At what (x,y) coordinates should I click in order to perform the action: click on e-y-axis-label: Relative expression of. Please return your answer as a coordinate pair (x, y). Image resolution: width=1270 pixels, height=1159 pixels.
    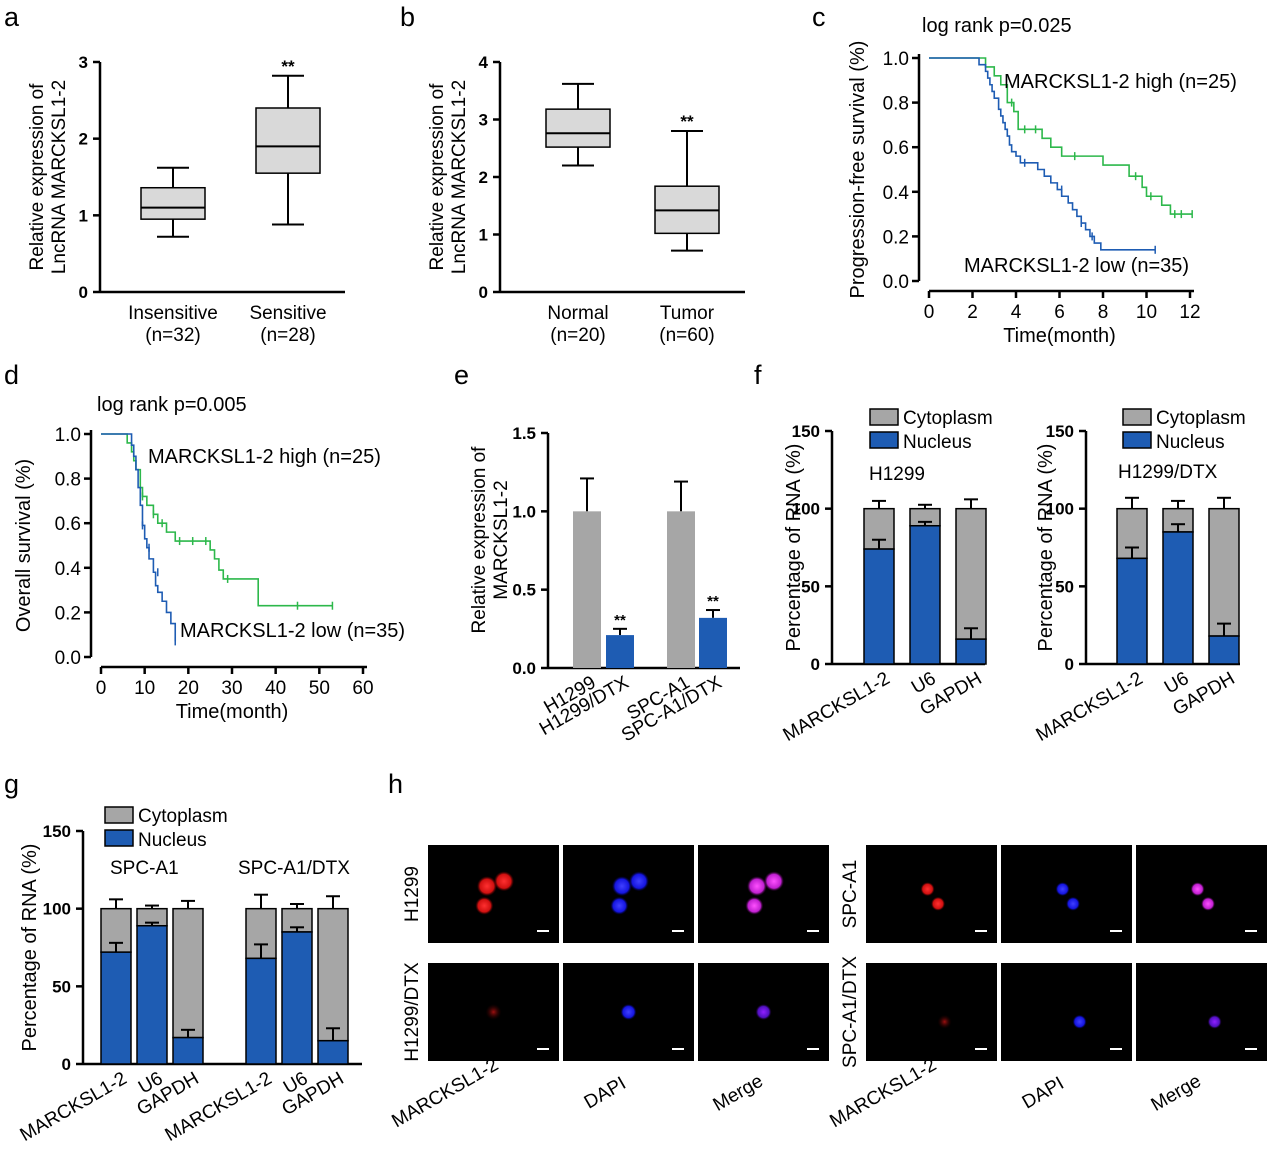
    Looking at the image, I should click on (479, 540).